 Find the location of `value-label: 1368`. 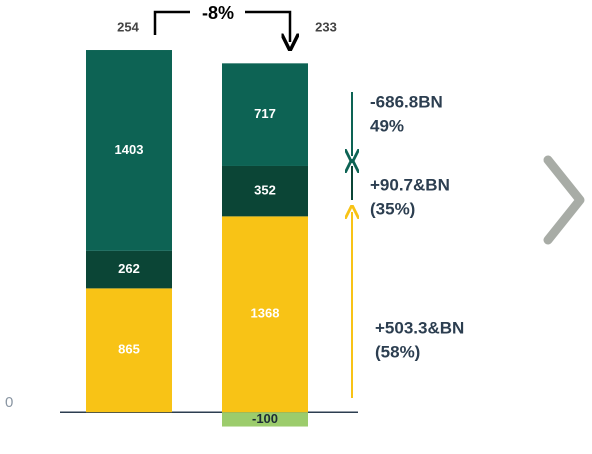

value-label: 1368 is located at coordinates (265, 313).